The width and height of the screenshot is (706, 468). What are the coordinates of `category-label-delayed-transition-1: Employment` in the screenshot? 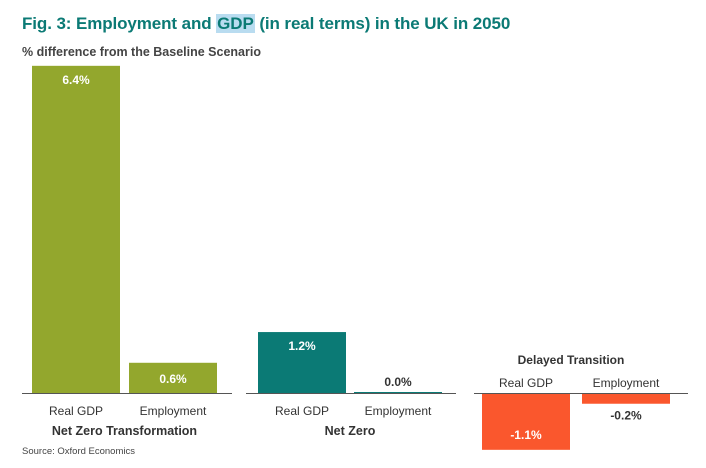 It's located at (626, 383).